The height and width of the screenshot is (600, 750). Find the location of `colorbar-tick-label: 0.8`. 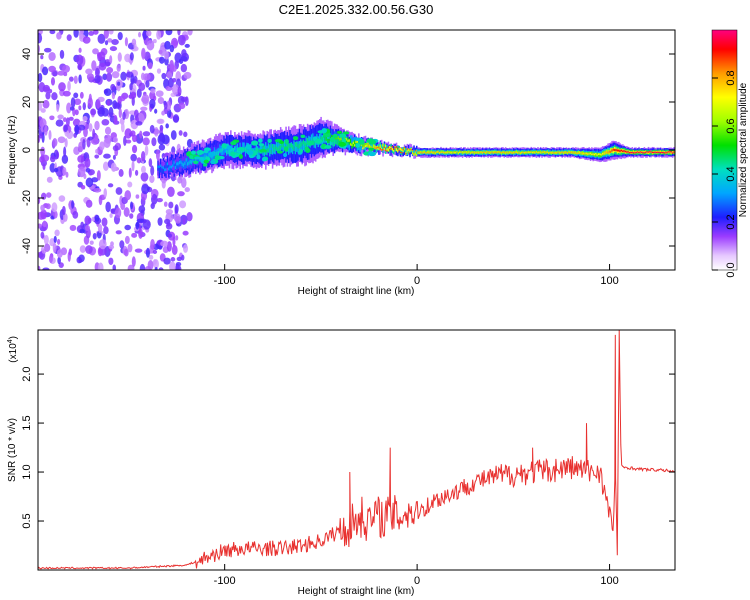

colorbar-tick-label: 0.8 is located at coordinates (731, 77).